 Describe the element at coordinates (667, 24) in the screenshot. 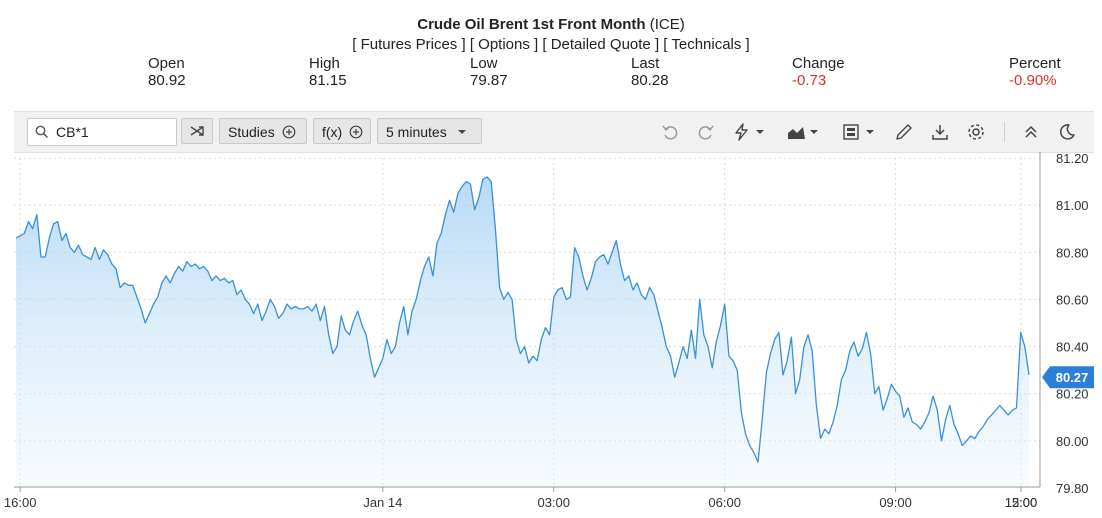

I see `exchange-label: (ICE)` at that location.